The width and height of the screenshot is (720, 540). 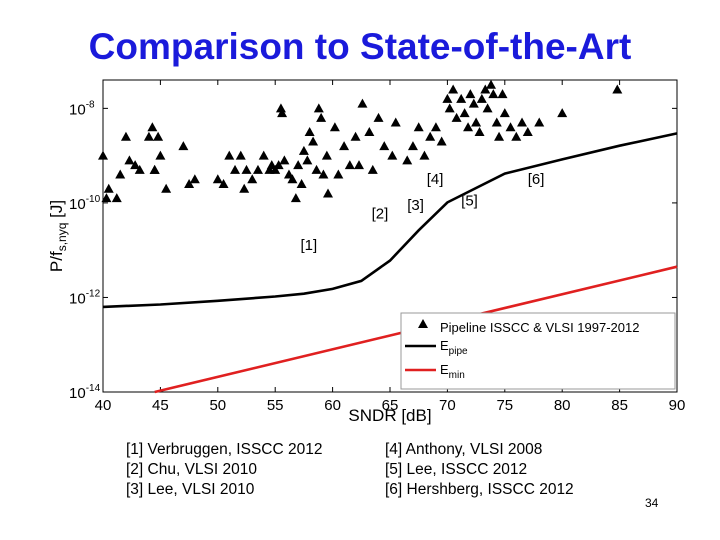 What do you see at coordinates (190, 489) in the screenshot?
I see `reference-3: [3] Lee, VLSI 2010` at bounding box center [190, 489].